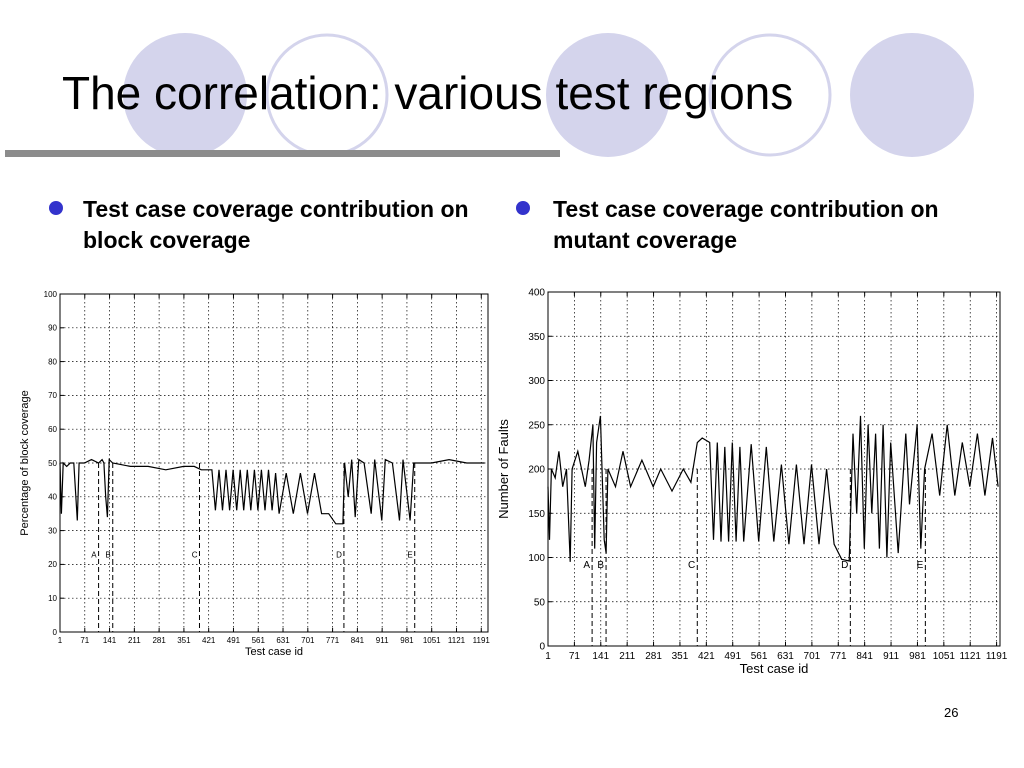  Describe the element at coordinates (52, 429) in the screenshot. I see `y-tick-label: 60` at that location.